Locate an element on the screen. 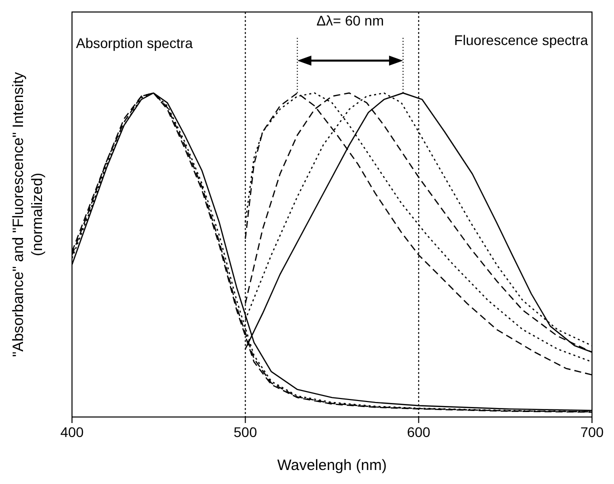 This screenshot has width=614, height=484. text: Absorption spectra is located at coordinates (134, 43).